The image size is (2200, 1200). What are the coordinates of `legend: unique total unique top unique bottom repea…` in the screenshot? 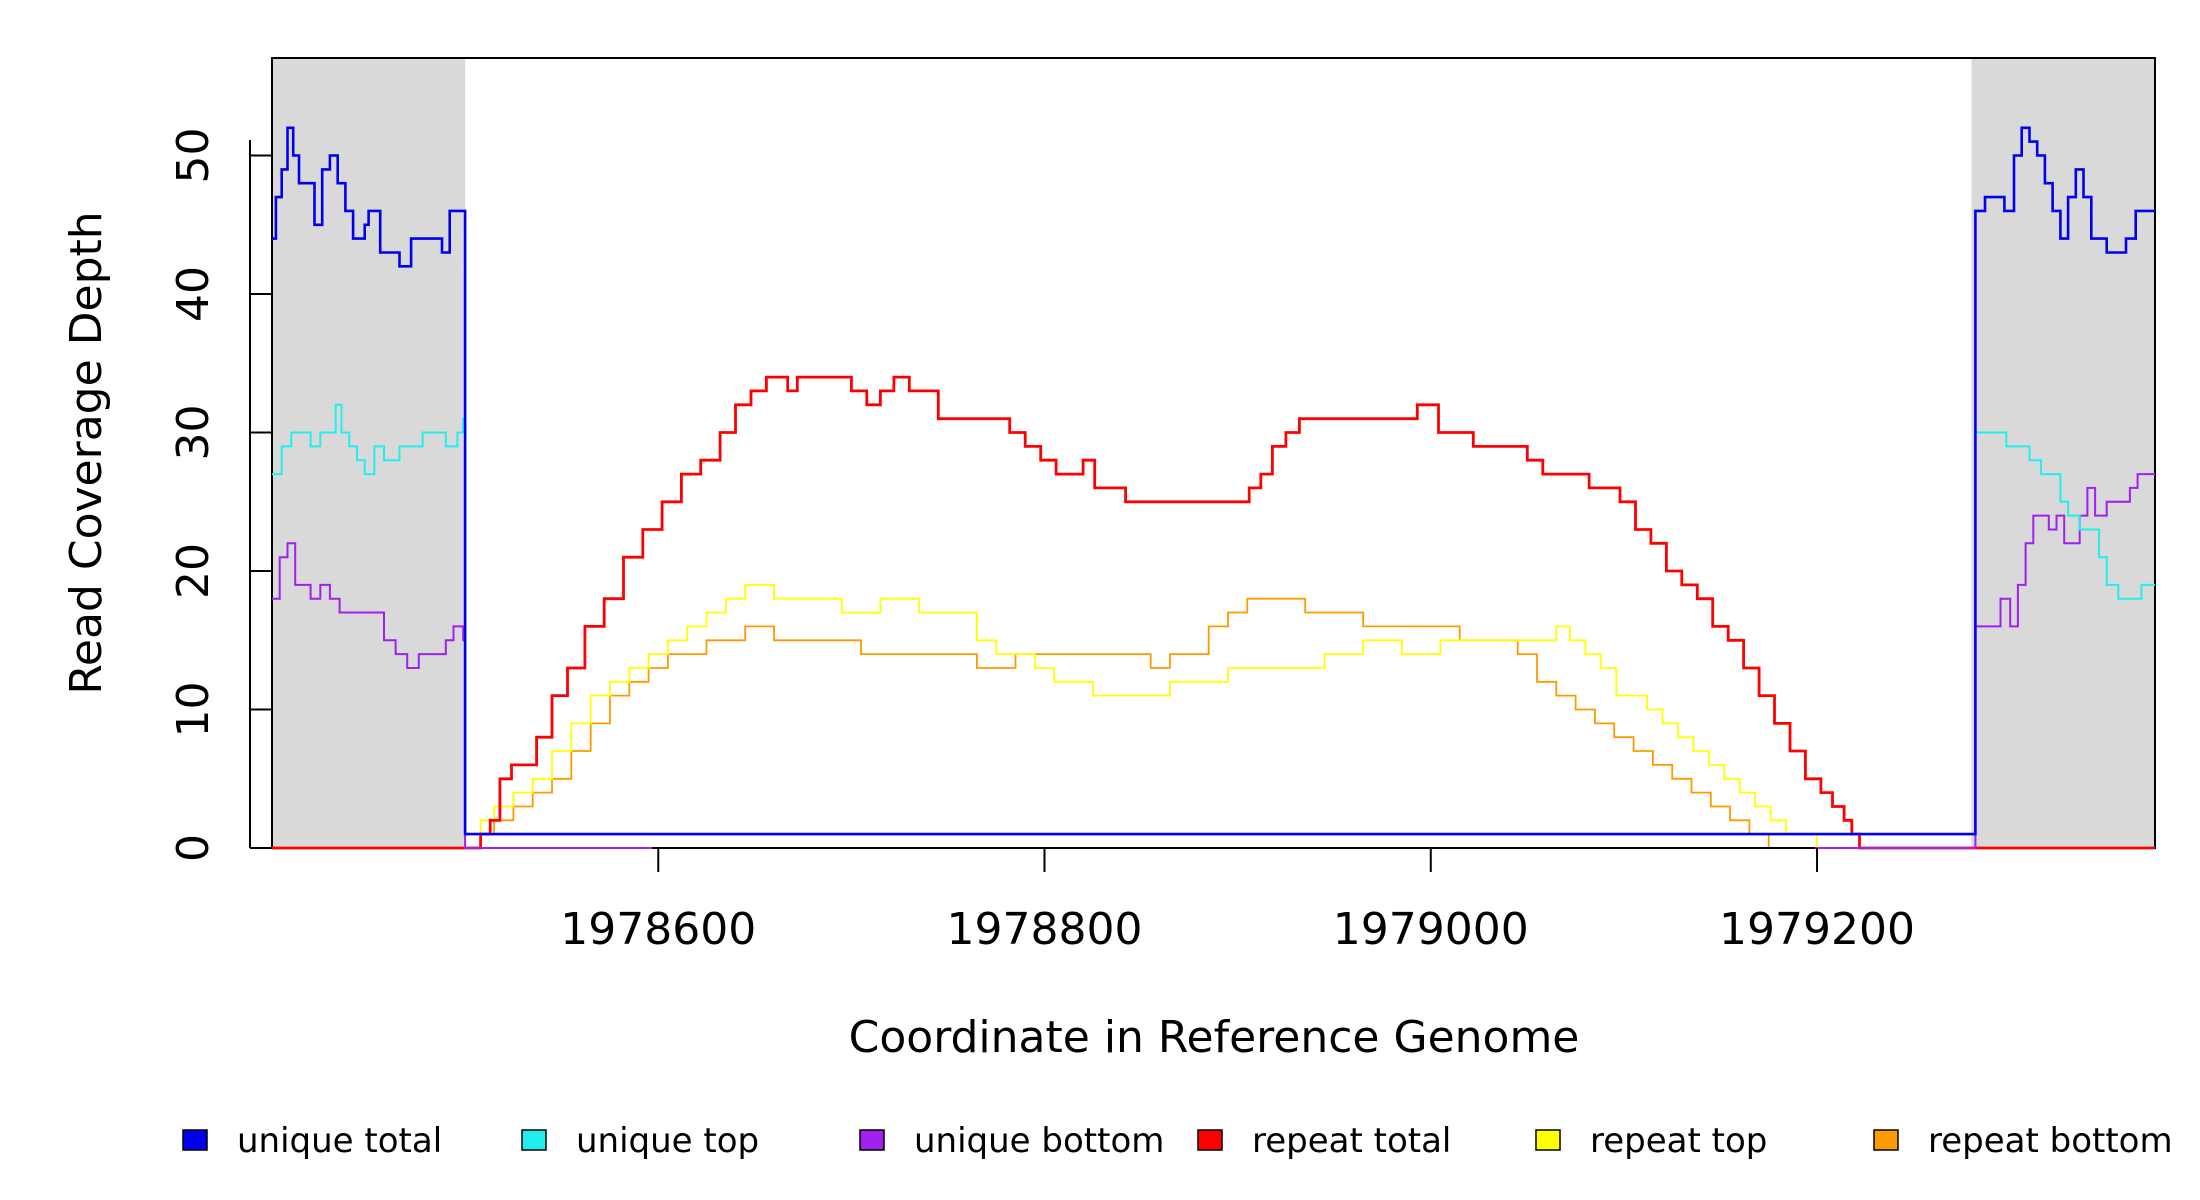 It's located at (1177, 1141).